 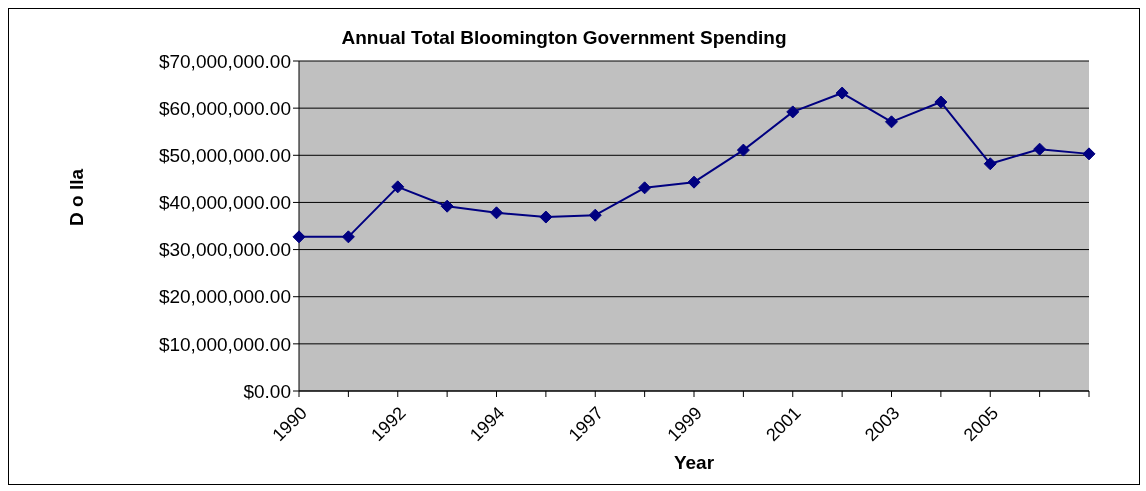 What do you see at coordinates (224, 344) in the screenshot?
I see `y-tick-label: $10,000,000.00` at bounding box center [224, 344].